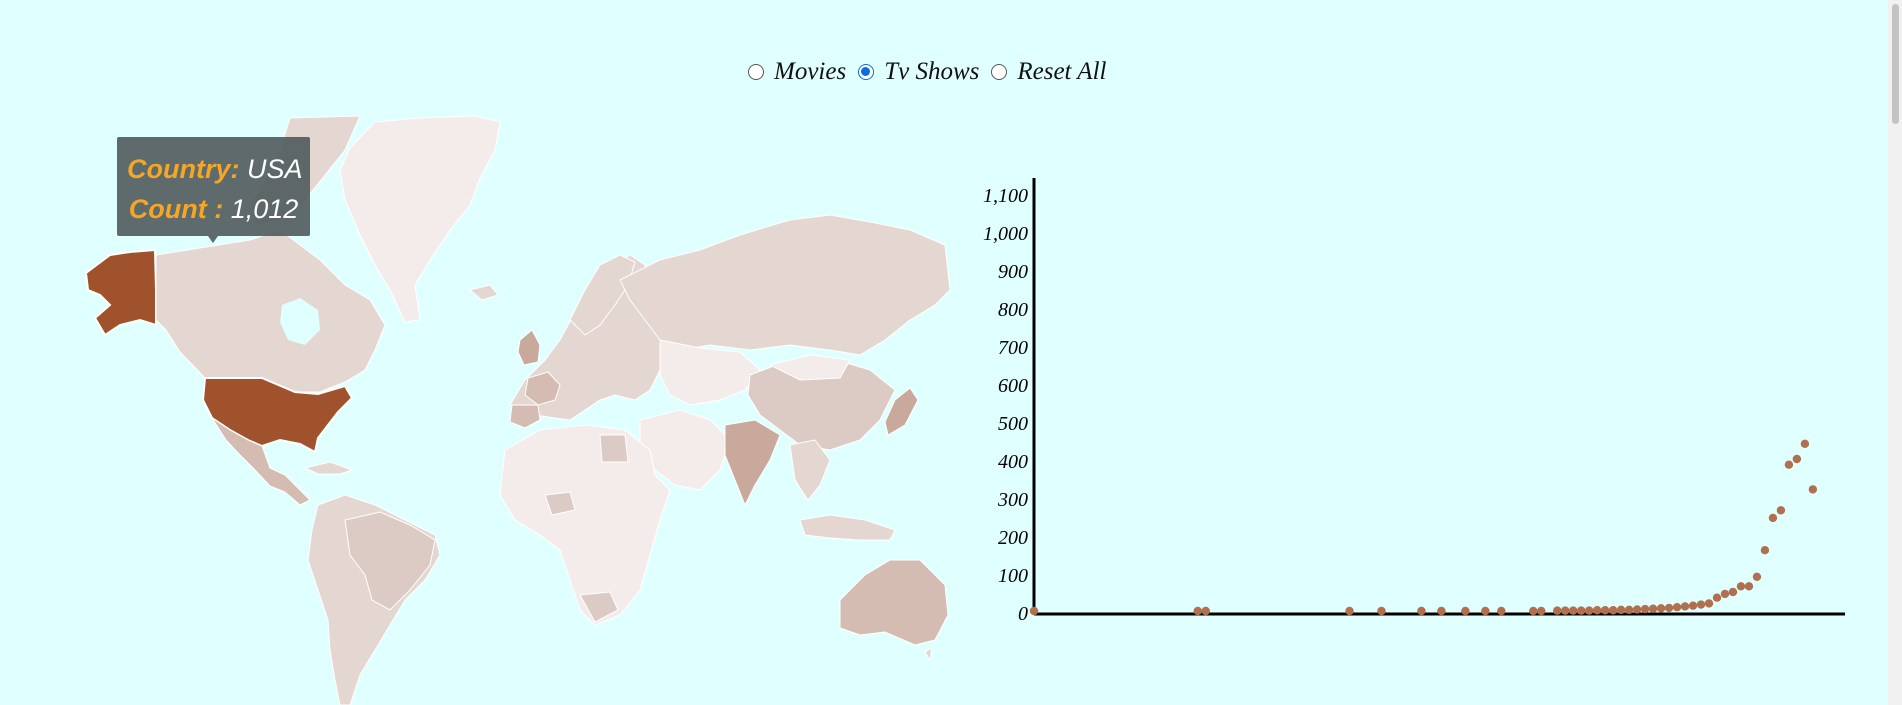 The height and width of the screenshot is (705, 1902). Describe the element at coordinates (213, 239) in the screenshot. I see `tooltip-arrow` at that location.